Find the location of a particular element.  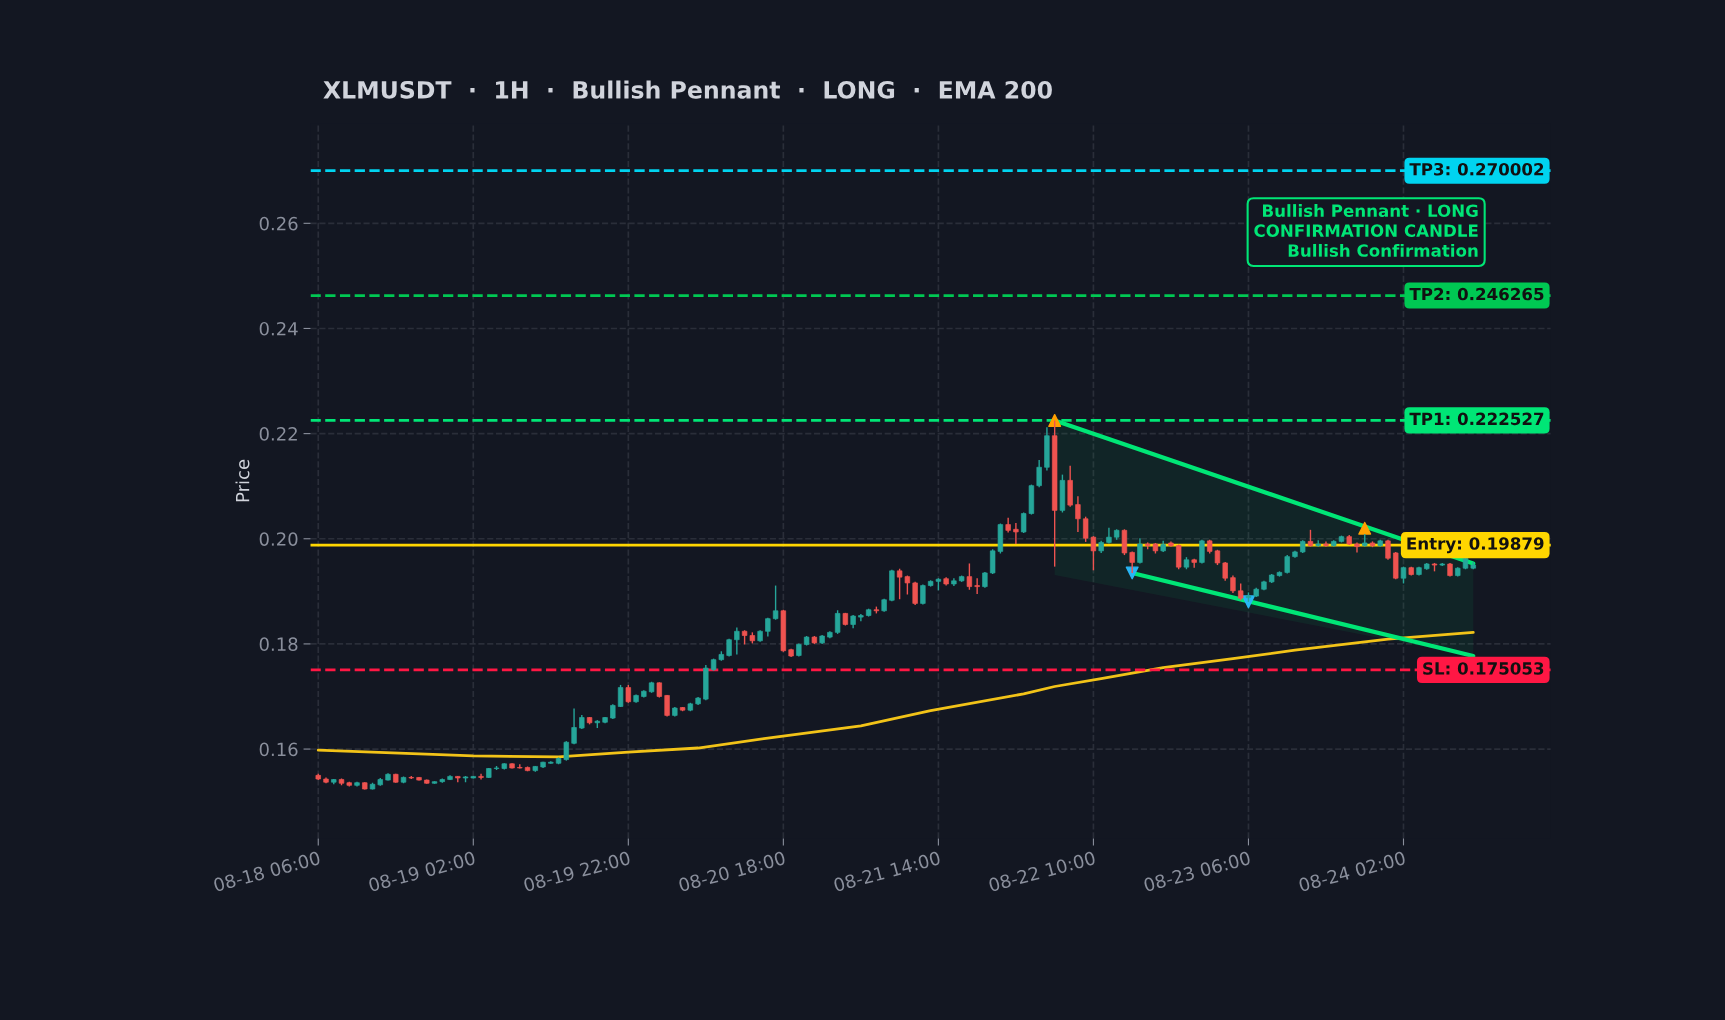

y-tick-label: 0.18 is located at coordinates (278, 644).